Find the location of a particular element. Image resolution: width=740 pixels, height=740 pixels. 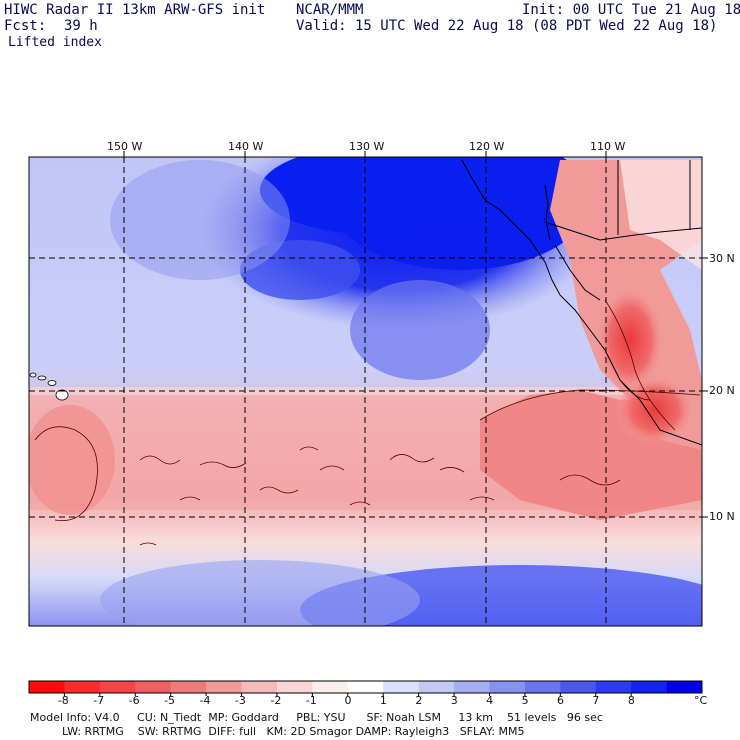

colorbar-tick-label: -2 is located at coordinates (276, 700).